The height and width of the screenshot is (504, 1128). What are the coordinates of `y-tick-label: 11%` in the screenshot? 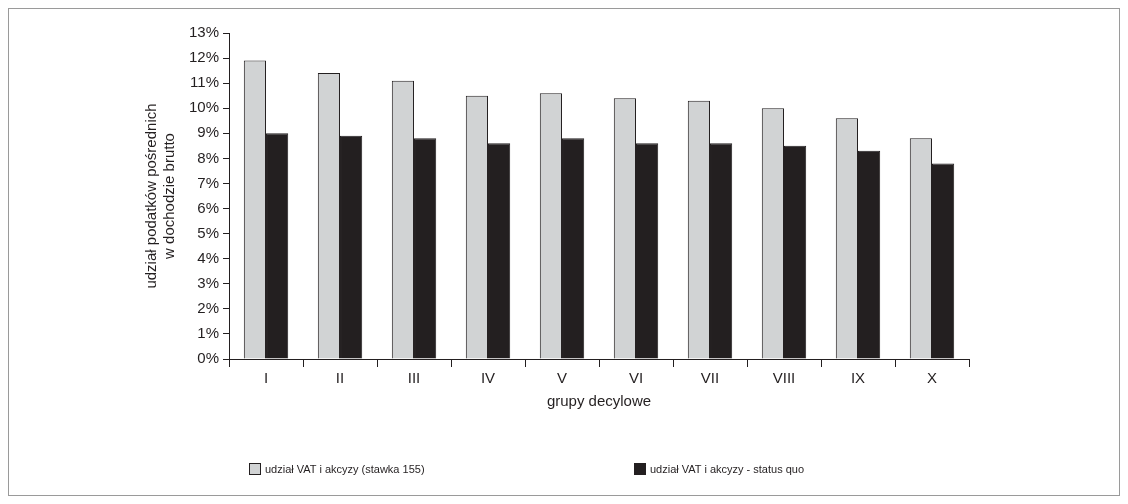 It's located at (205, 82).